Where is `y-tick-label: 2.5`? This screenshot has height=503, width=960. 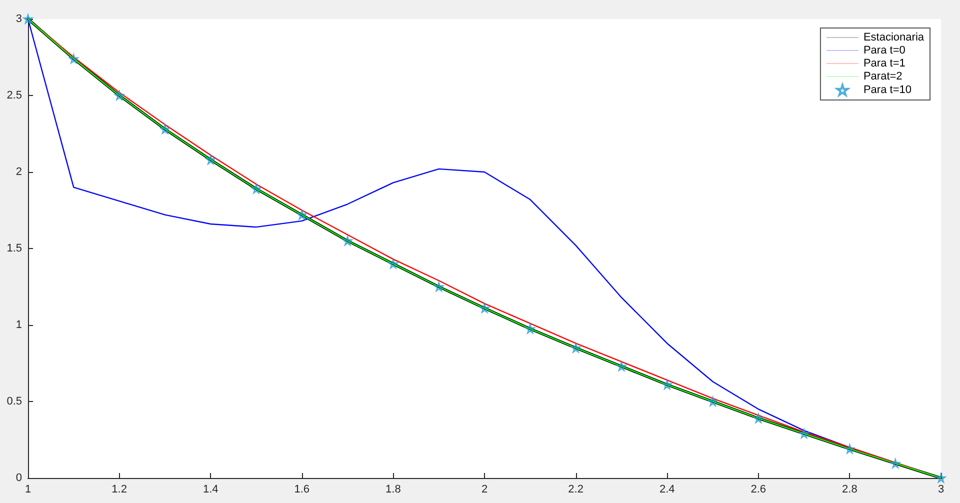
y-tick-label: 2.5 is located at coordinates (14, 96).